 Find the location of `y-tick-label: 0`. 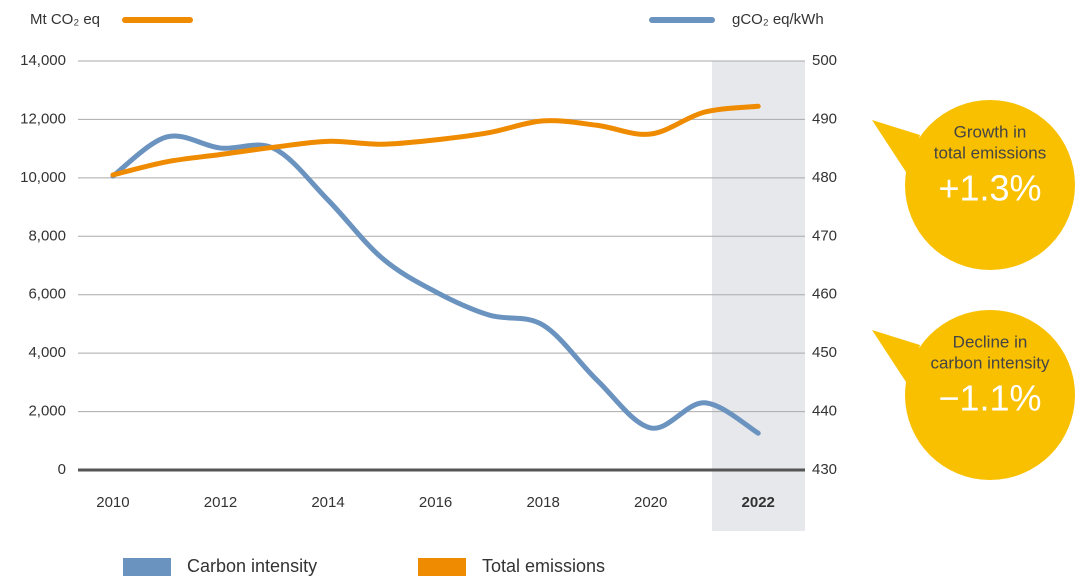

y-tick-label: 0 is located at coordinates (62, 469).